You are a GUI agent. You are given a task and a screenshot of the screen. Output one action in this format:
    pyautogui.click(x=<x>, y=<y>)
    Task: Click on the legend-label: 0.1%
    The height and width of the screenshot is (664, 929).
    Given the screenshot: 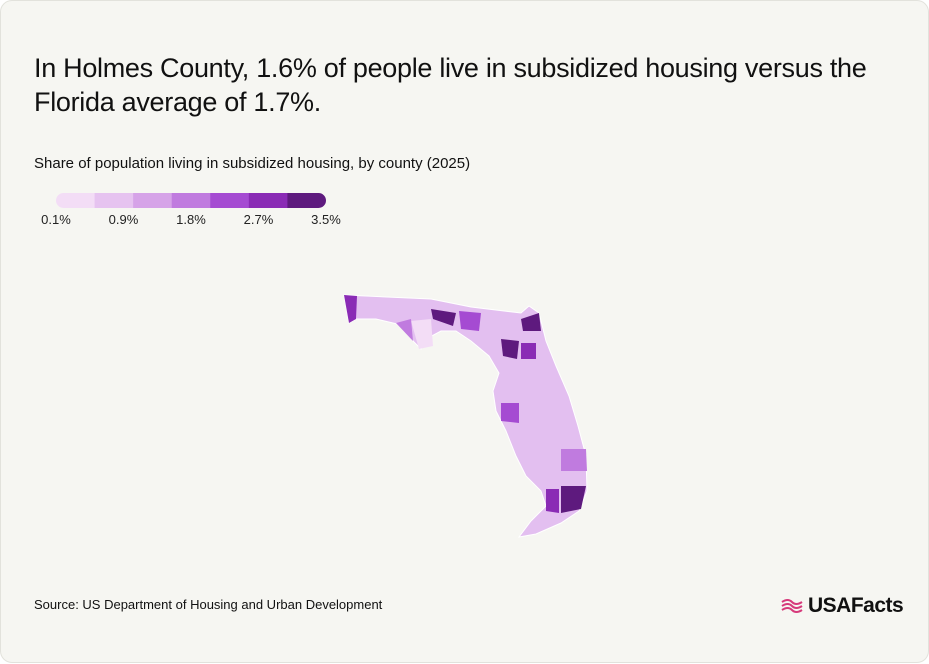 What is the action you would take?
    pyautogui.click(x=56, y=219)
    